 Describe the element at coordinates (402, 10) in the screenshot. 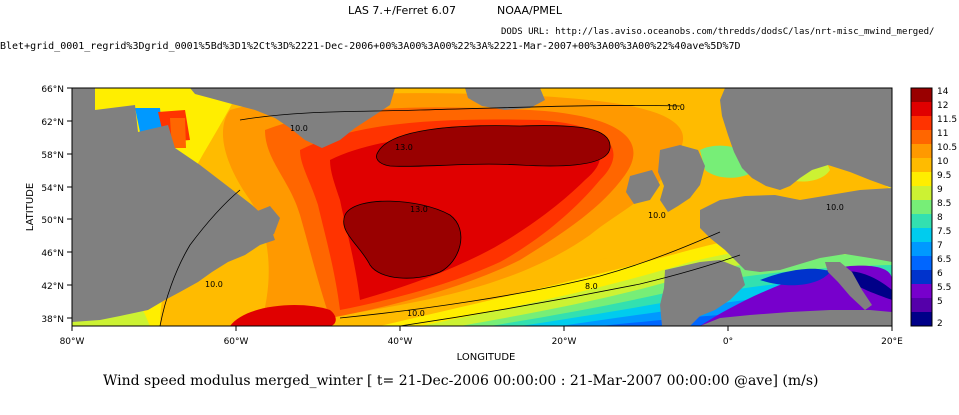

I see `las-version: LAS 7.+/Ferret 6.07` at that location.